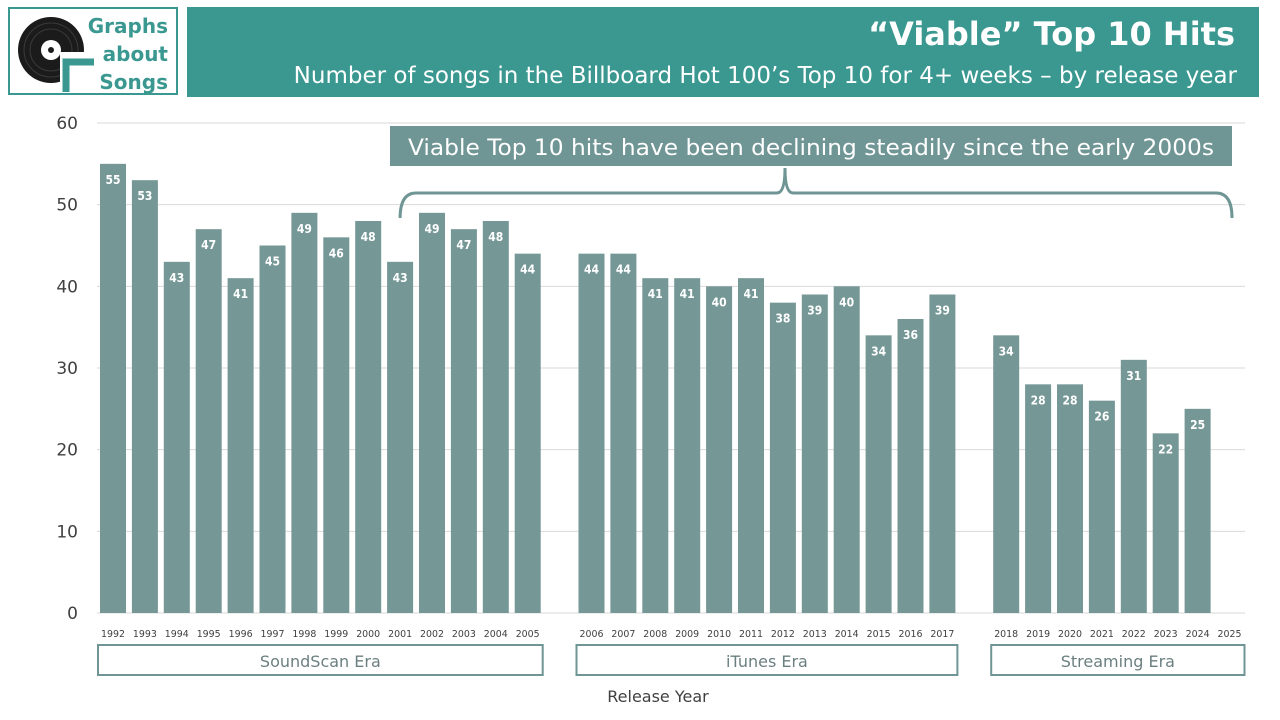  I want to click on x-tick-label: 2019, so click(1038, 634).